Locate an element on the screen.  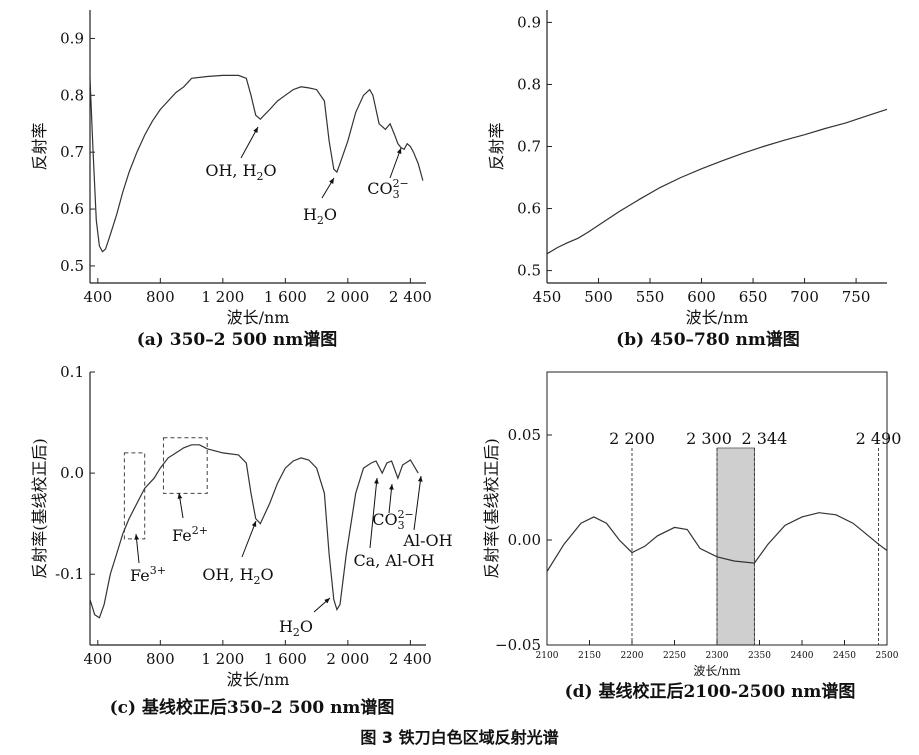
annotations-a: OH, H2O H2O CO32− is located at coordinates (307, 176).